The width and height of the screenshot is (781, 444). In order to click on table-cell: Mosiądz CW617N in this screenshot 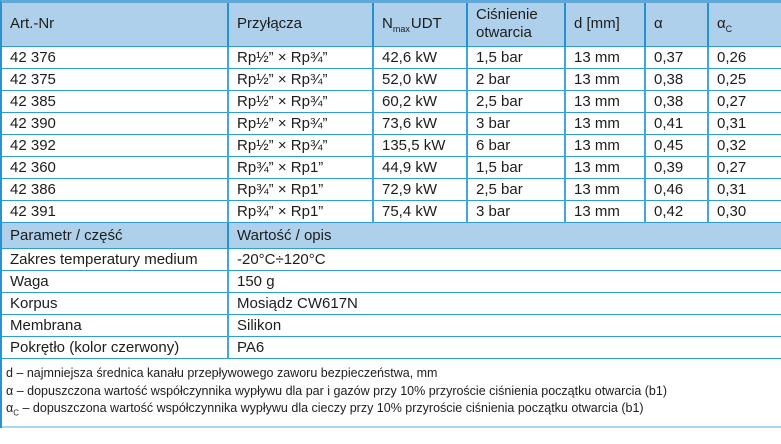, I will do `click(504, 303)`.